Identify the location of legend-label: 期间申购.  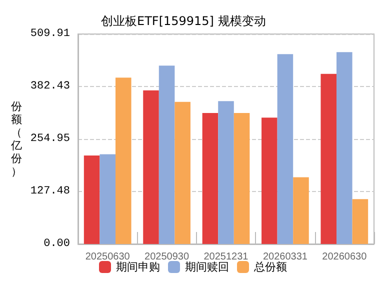
(138, 267).